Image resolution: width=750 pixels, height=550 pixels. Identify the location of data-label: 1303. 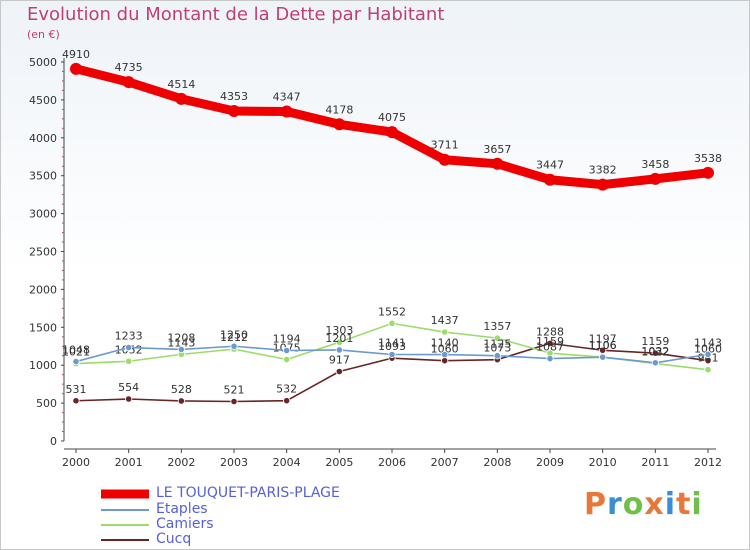
(339, 330).